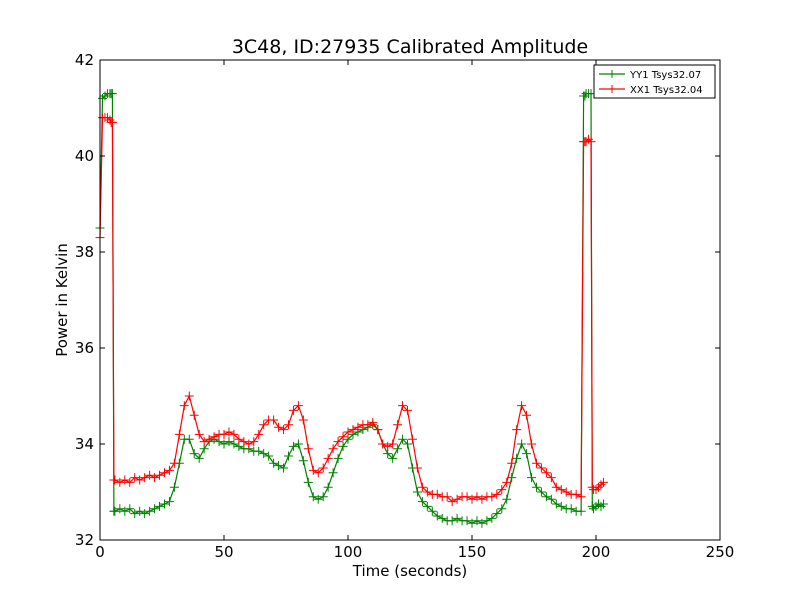 This screenshot has width=800, height=600. What do you see at coordinates (665, 75) in the screenshot?
I see `legend-label: YY1 Tsys32.07` at bounding box center [665, 75].